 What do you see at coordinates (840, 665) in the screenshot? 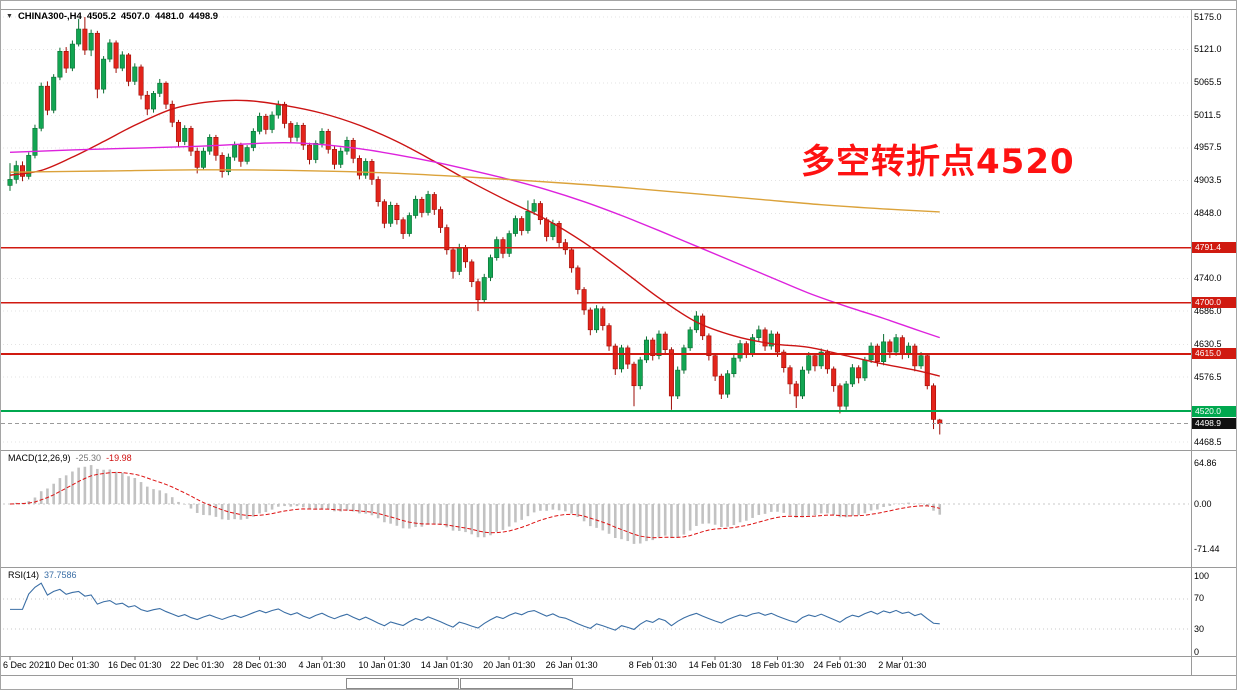
I see `time-axis-label: 24 Feb 01:30` at bounding box center [840, 665].